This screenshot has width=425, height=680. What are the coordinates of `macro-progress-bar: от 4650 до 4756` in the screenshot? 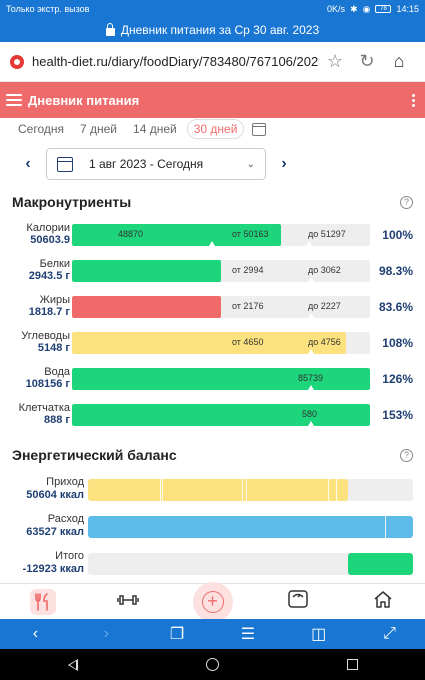 It's located at (221, 343).